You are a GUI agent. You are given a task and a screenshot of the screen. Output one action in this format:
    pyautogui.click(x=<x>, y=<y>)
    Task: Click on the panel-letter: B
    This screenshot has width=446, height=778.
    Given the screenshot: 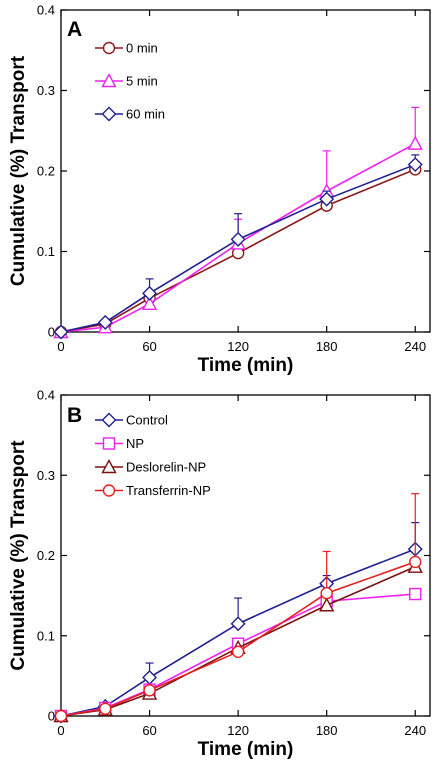 What is the action you would take?
    pyautogui.click(x=74, y=415)
    